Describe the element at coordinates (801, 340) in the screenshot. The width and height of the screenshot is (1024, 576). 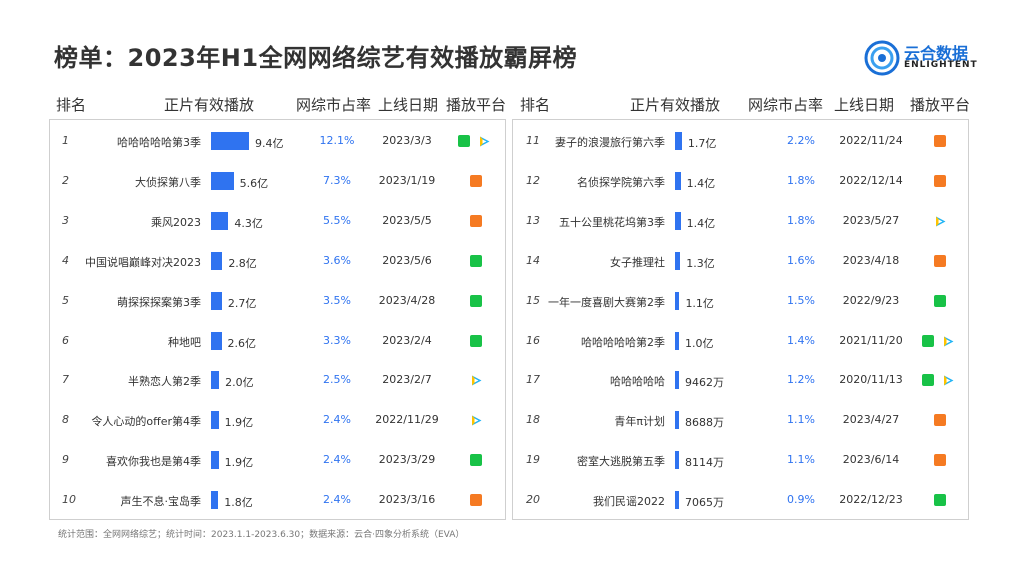
I see `market-share: 1.4%` at that location.